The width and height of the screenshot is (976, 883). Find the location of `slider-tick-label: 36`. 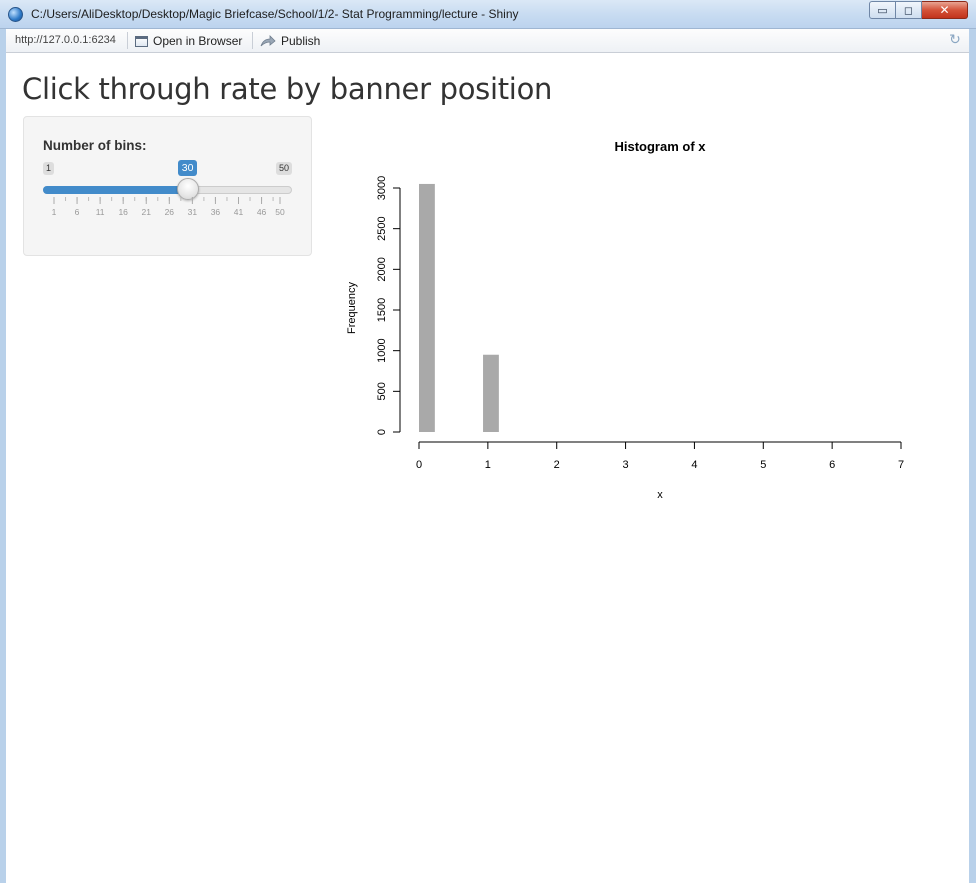

slider-tick-label: 36 is located at coordinates (215, 212).